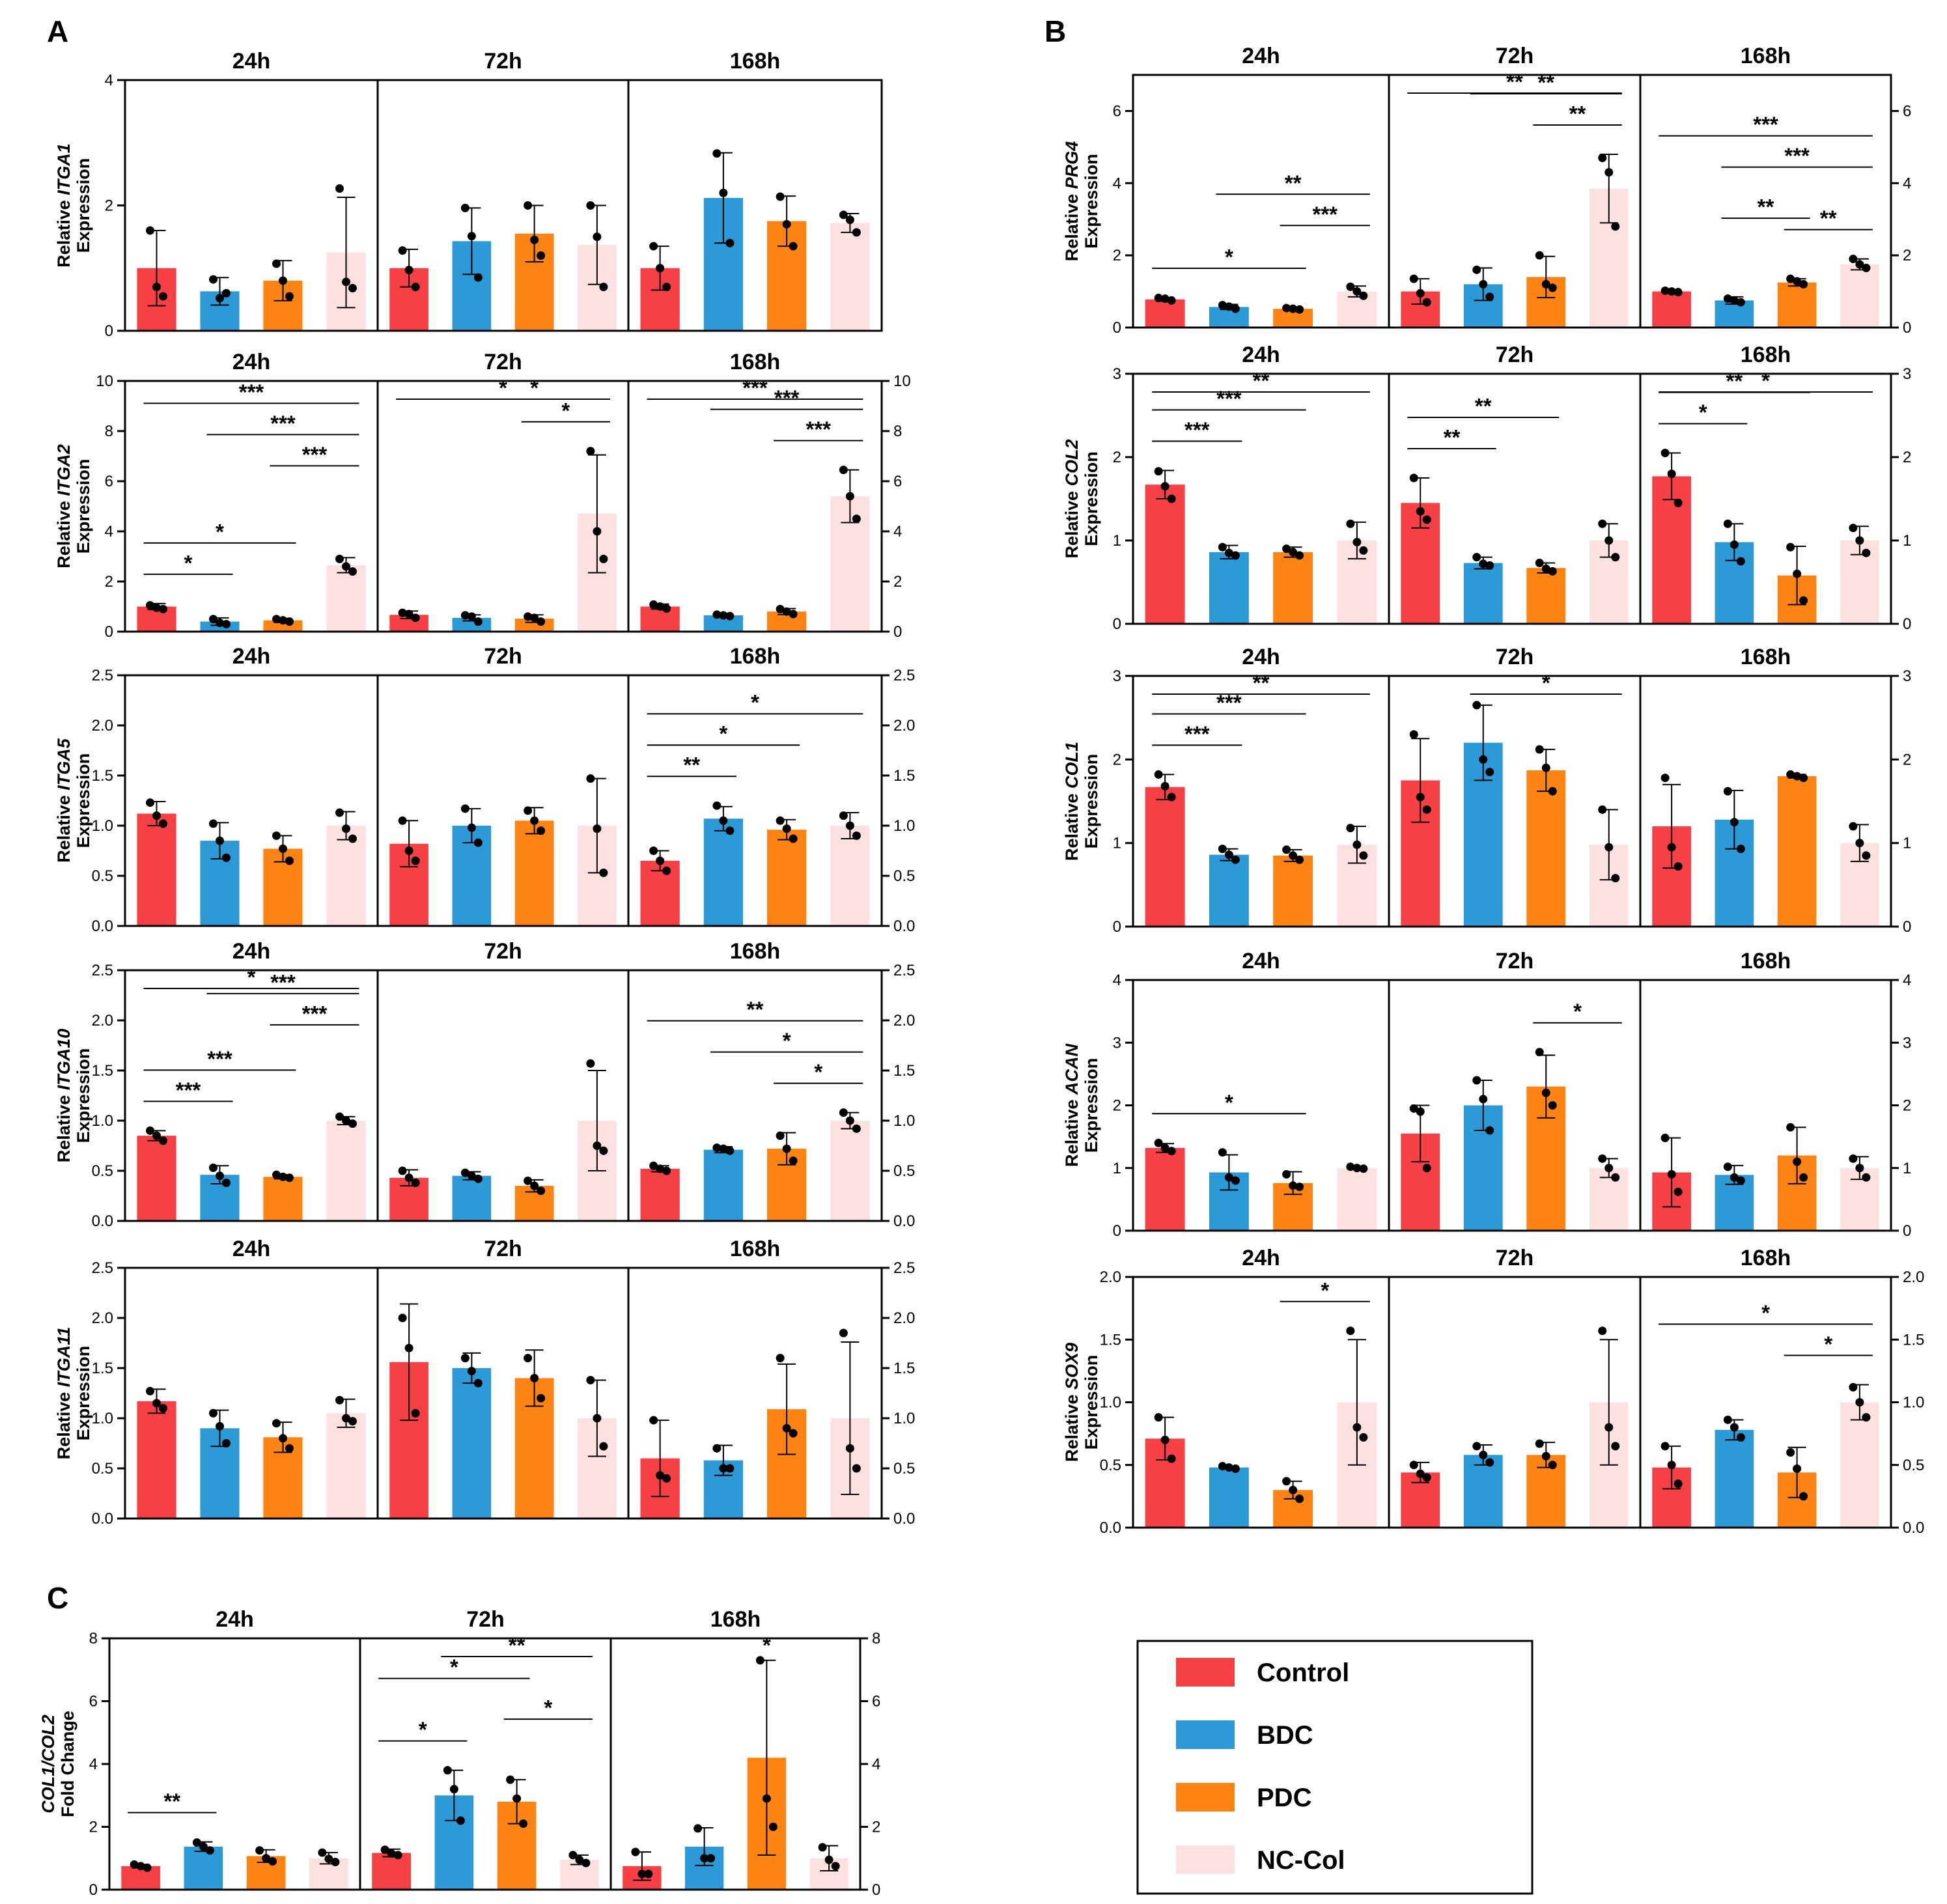  Describe the element at coordinates (1303, 1673) in the screenshot. I see `legend-label: Control` at that location.